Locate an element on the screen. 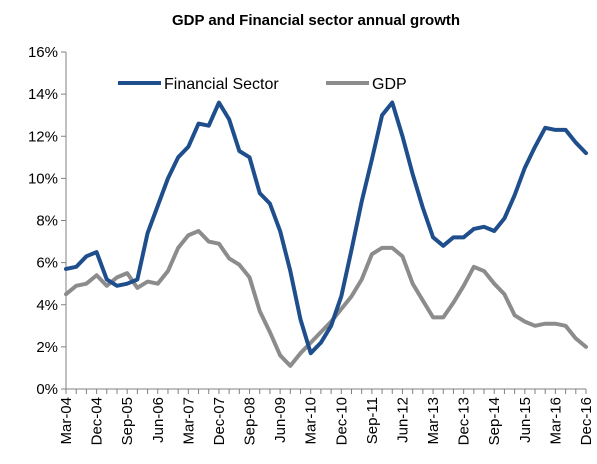 This screenshot has width=597, height=464. y-tick-label: 2% is located at coordinates (47, 347).